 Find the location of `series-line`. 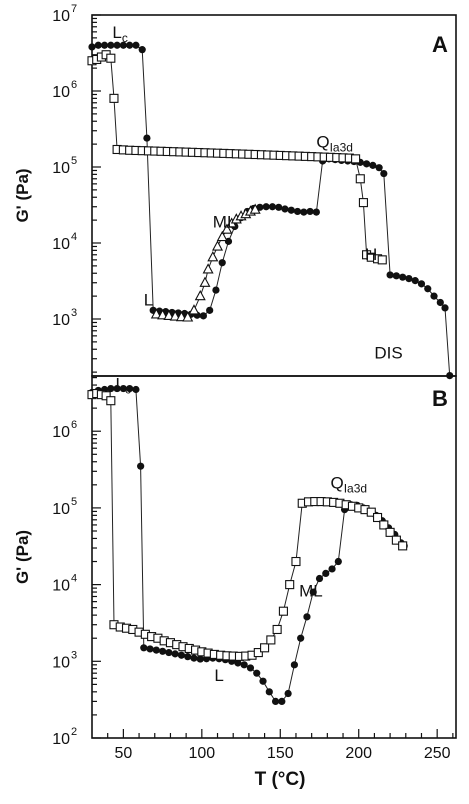

series-line is located at coordinates (206, 263).